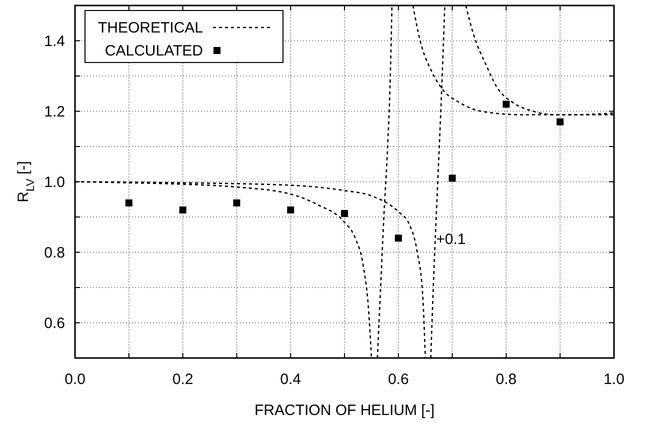 Image resolution: width=648 pixels, height=430 pixels. I want to click on y-tick-label: 1.2, so click(54, 111).